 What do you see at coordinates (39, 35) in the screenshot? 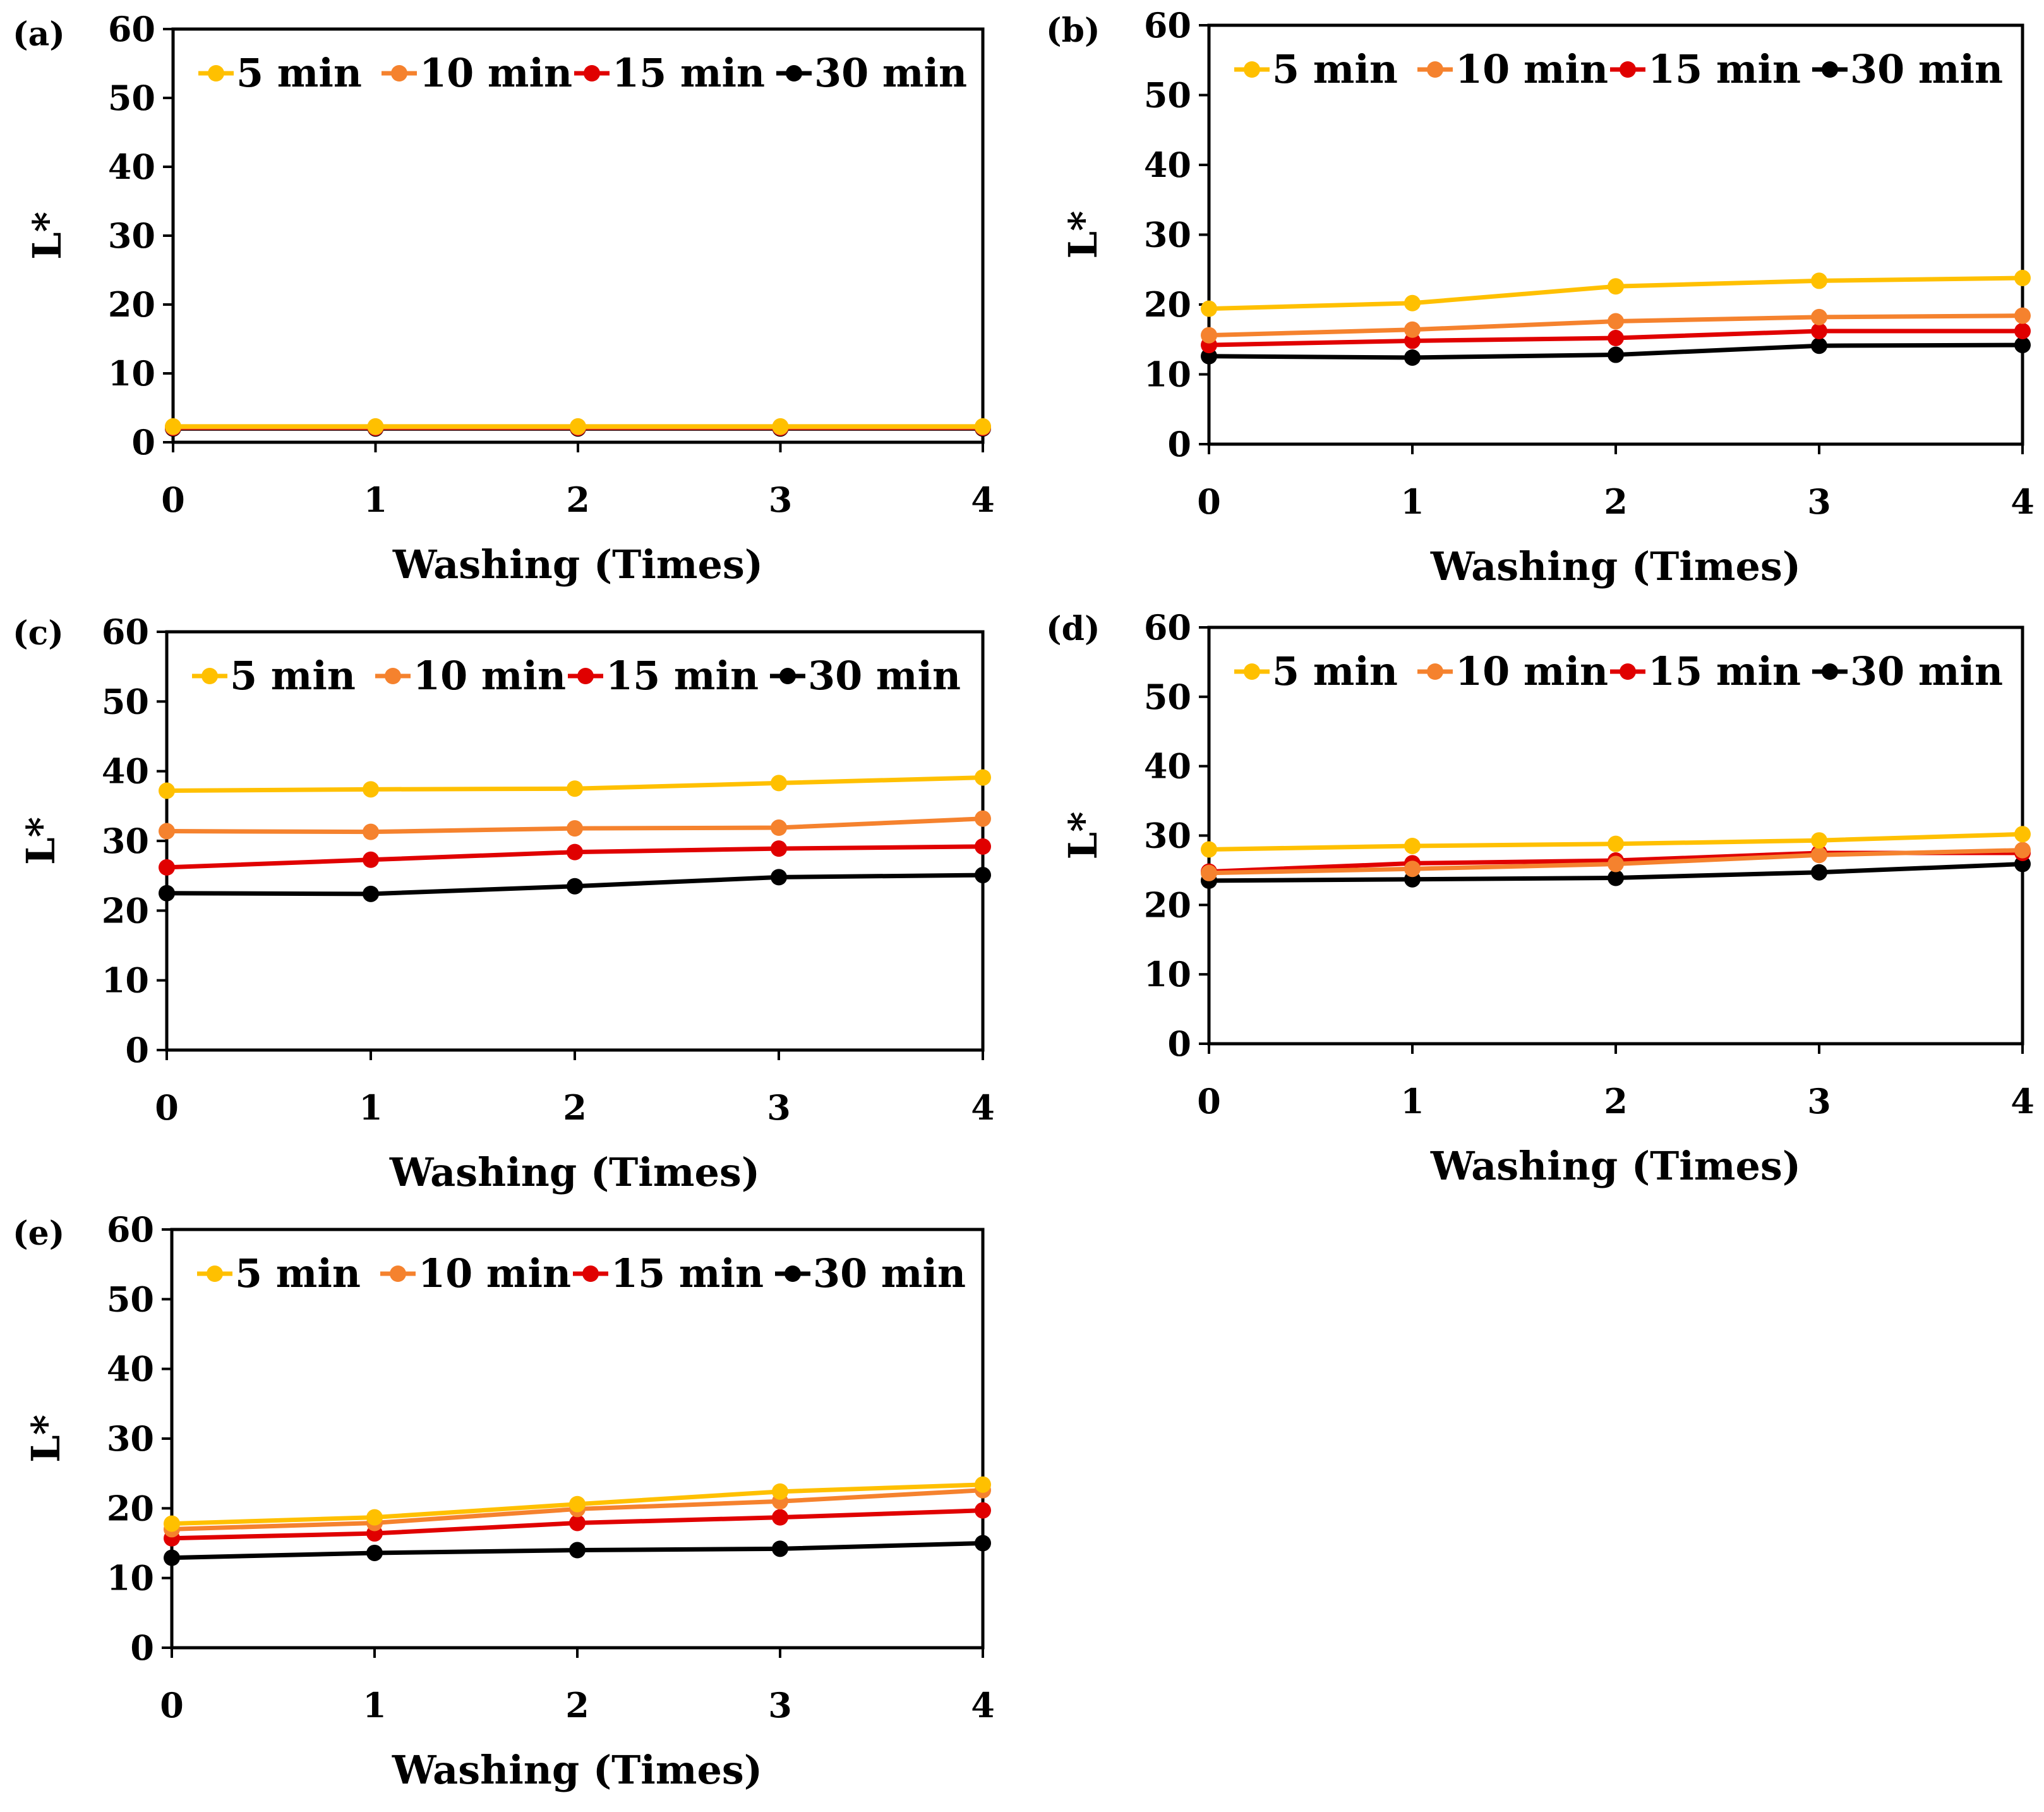
I see `panel-label: (a)` at bounding box center [39, 35].